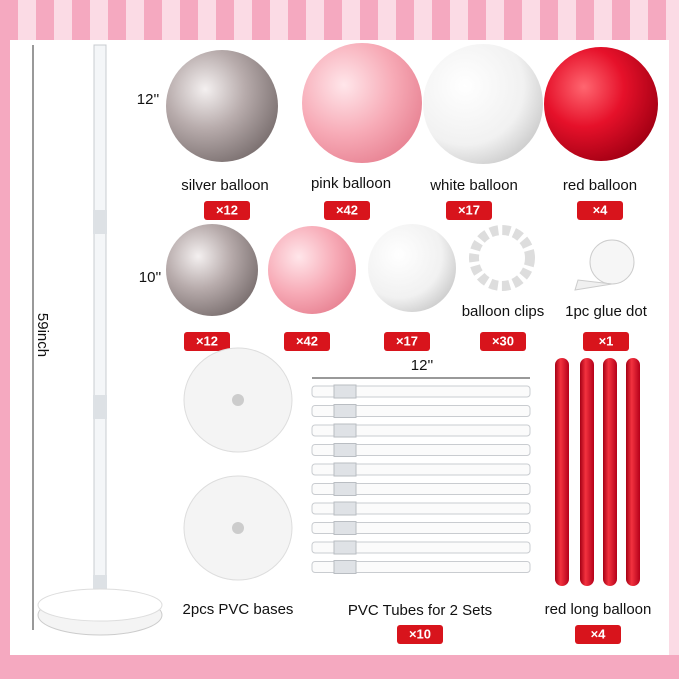 The height and width of the screenshot is (679, 679). I want to click on count: ×30, so click(503, 340).